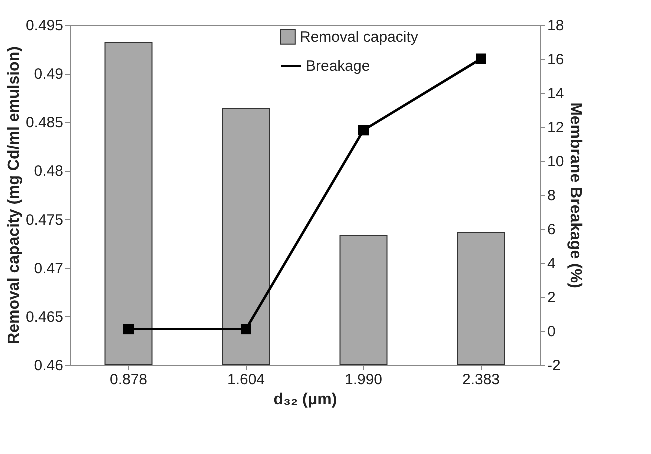  Describe the element at coordinates (575, 195) in the screenshot. I see `y2-axis-title: Membrane Breakage (%)` at that location.